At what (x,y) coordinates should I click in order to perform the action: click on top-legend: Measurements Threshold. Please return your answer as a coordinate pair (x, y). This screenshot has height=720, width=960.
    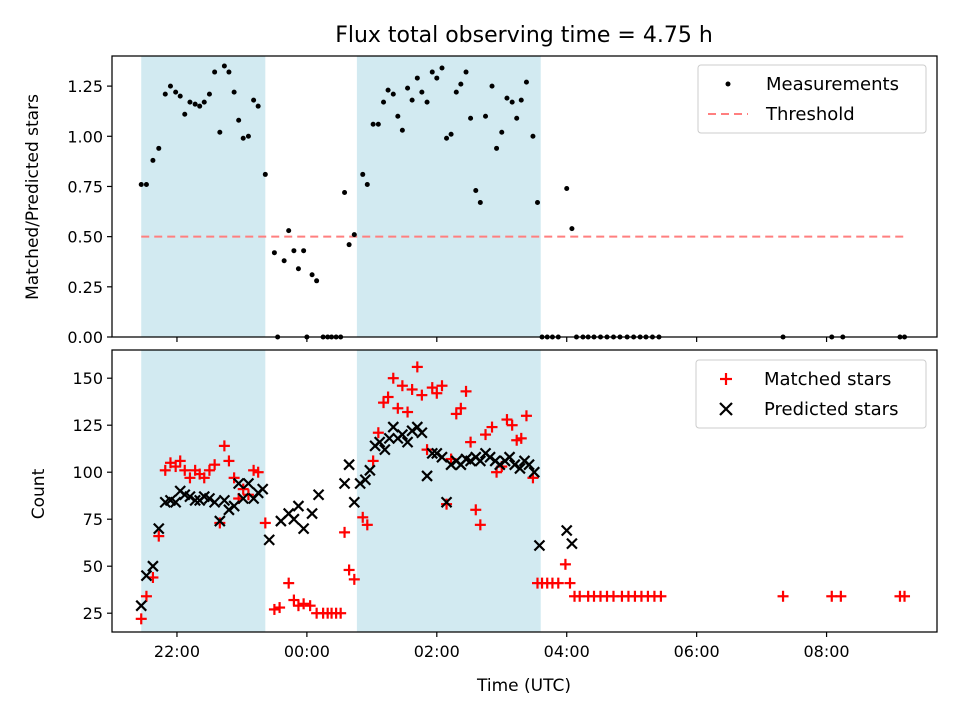
    Looking at the image, I should click on (812, 99).